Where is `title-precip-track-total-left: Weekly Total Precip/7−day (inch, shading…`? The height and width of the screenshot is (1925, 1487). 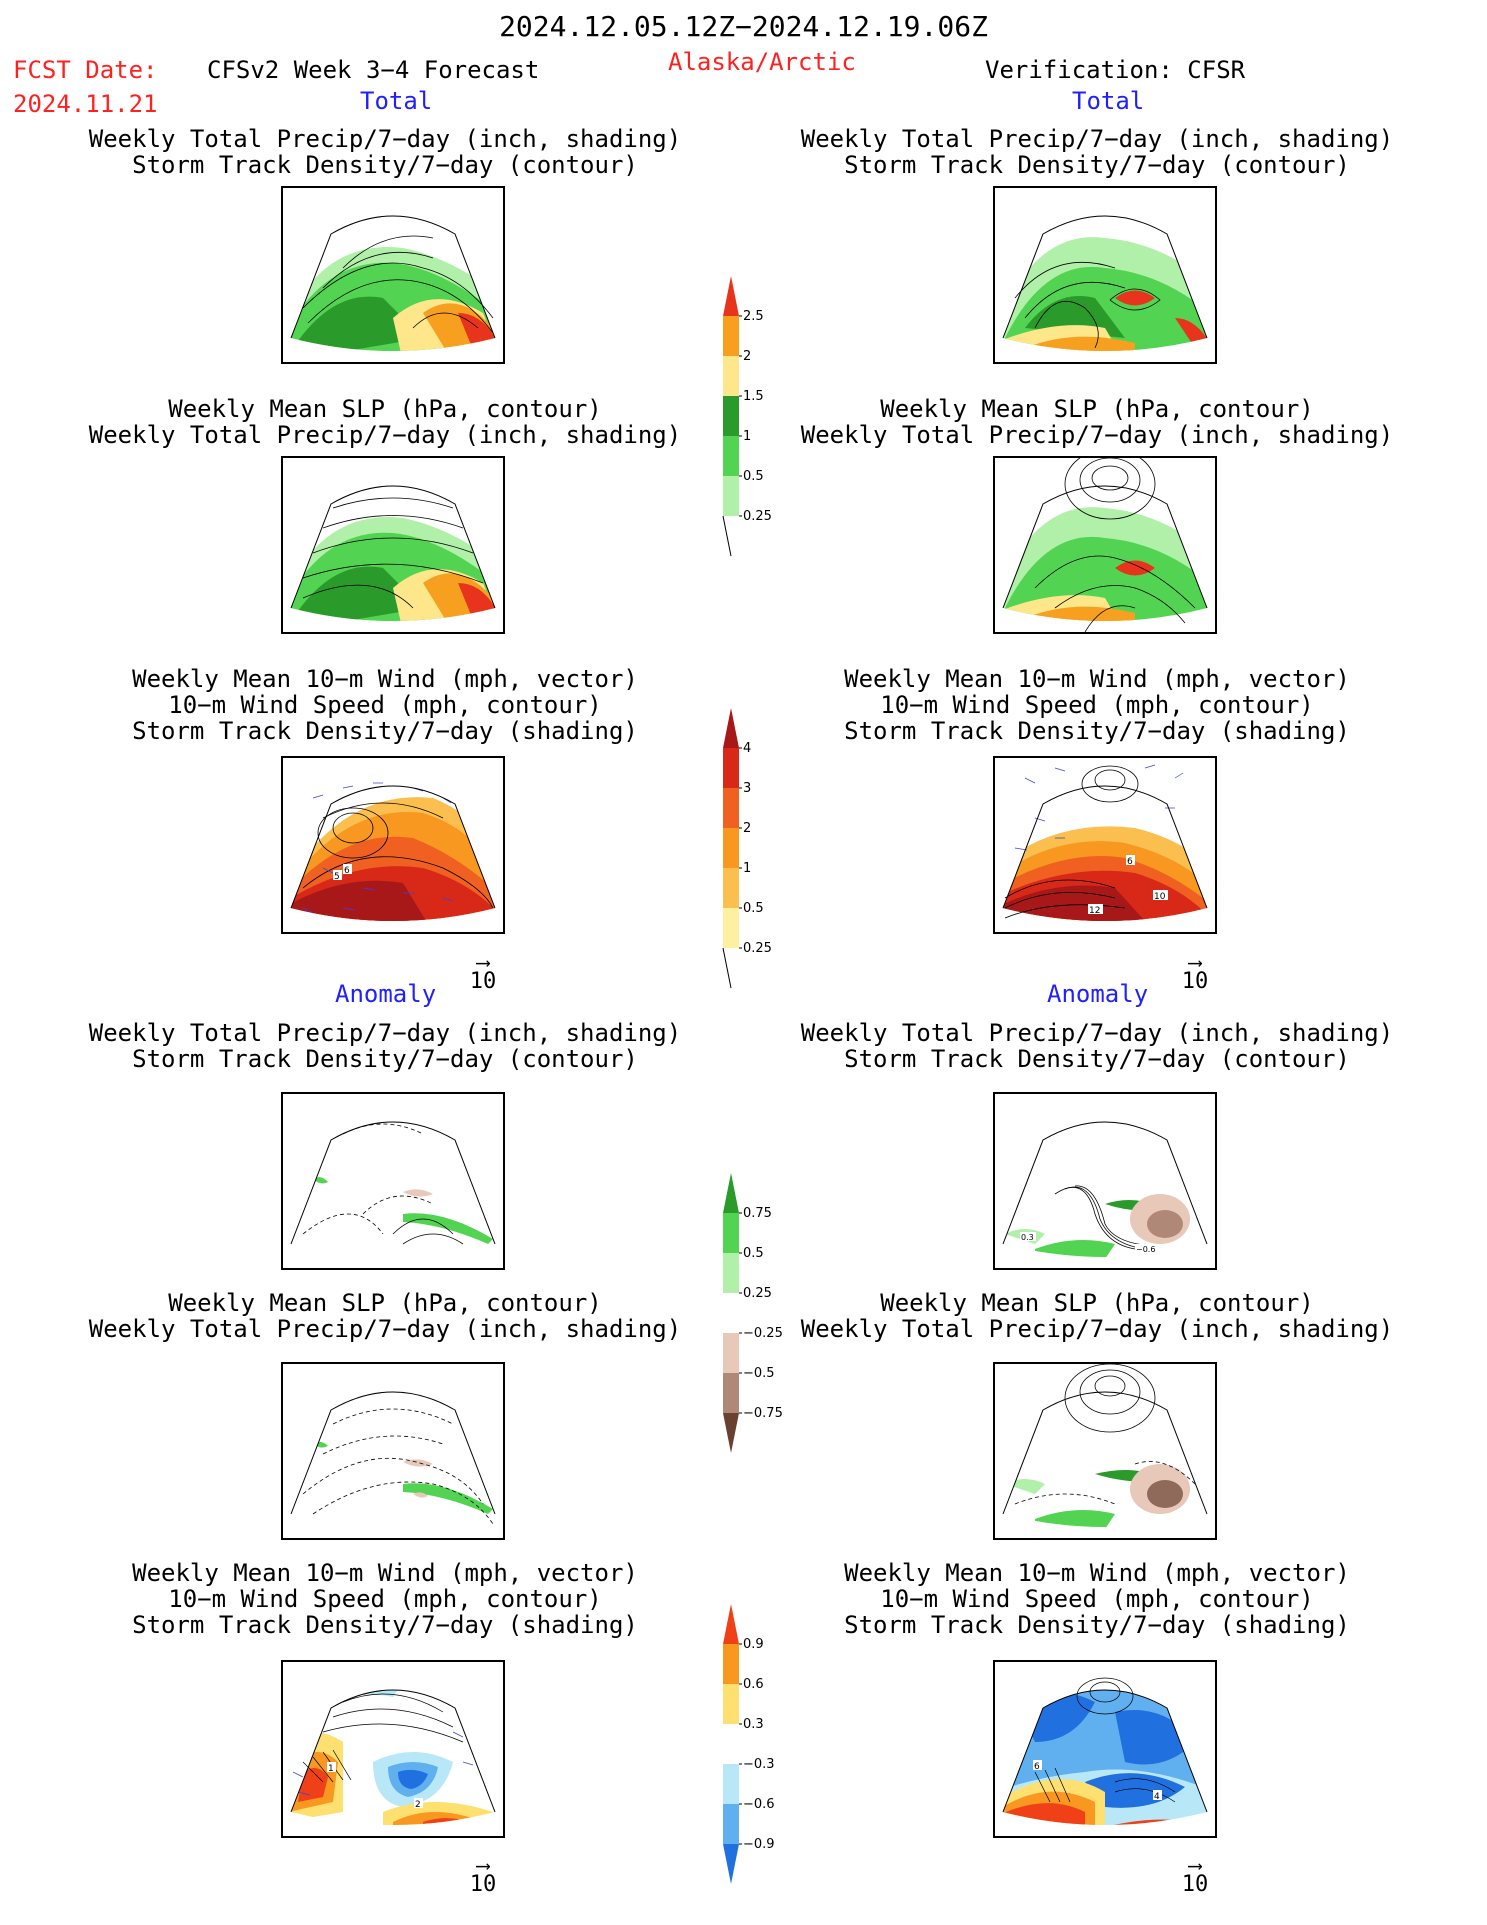
title-precip-track-total-left: Weekly Total Precip/7−day (inch, shading… is located at coordinates (385, 152).